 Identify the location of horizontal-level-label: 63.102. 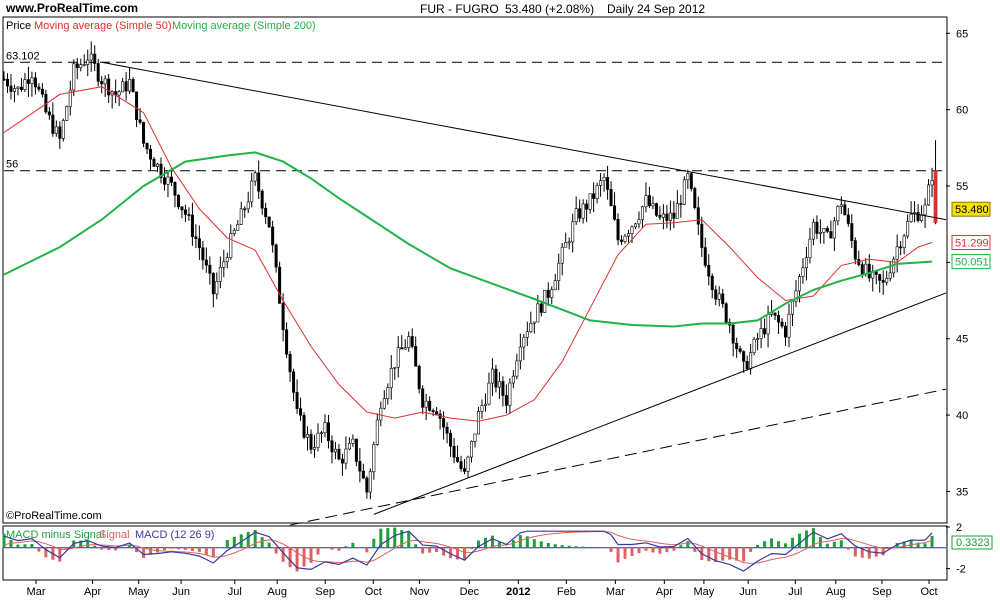
(23, 56).